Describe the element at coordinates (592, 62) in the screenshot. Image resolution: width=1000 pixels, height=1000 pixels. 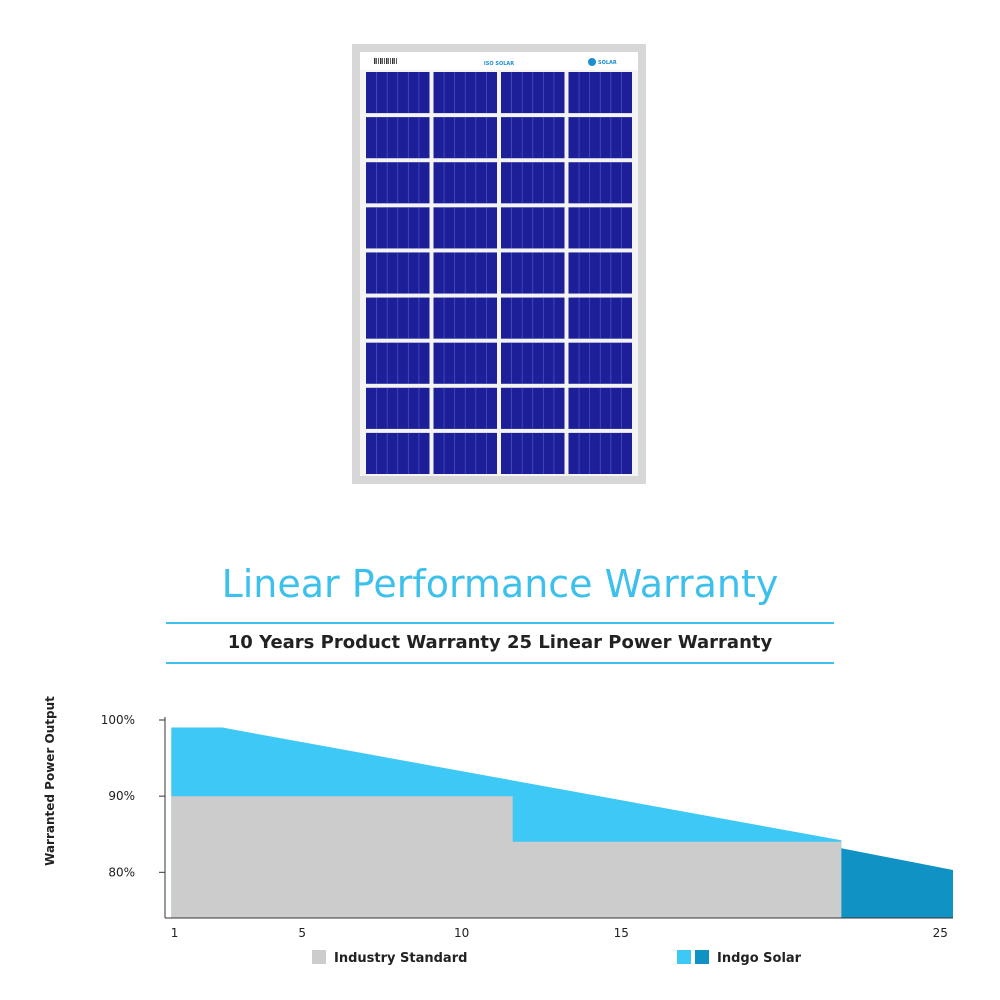
I see `brand-logo-icon` at that location.